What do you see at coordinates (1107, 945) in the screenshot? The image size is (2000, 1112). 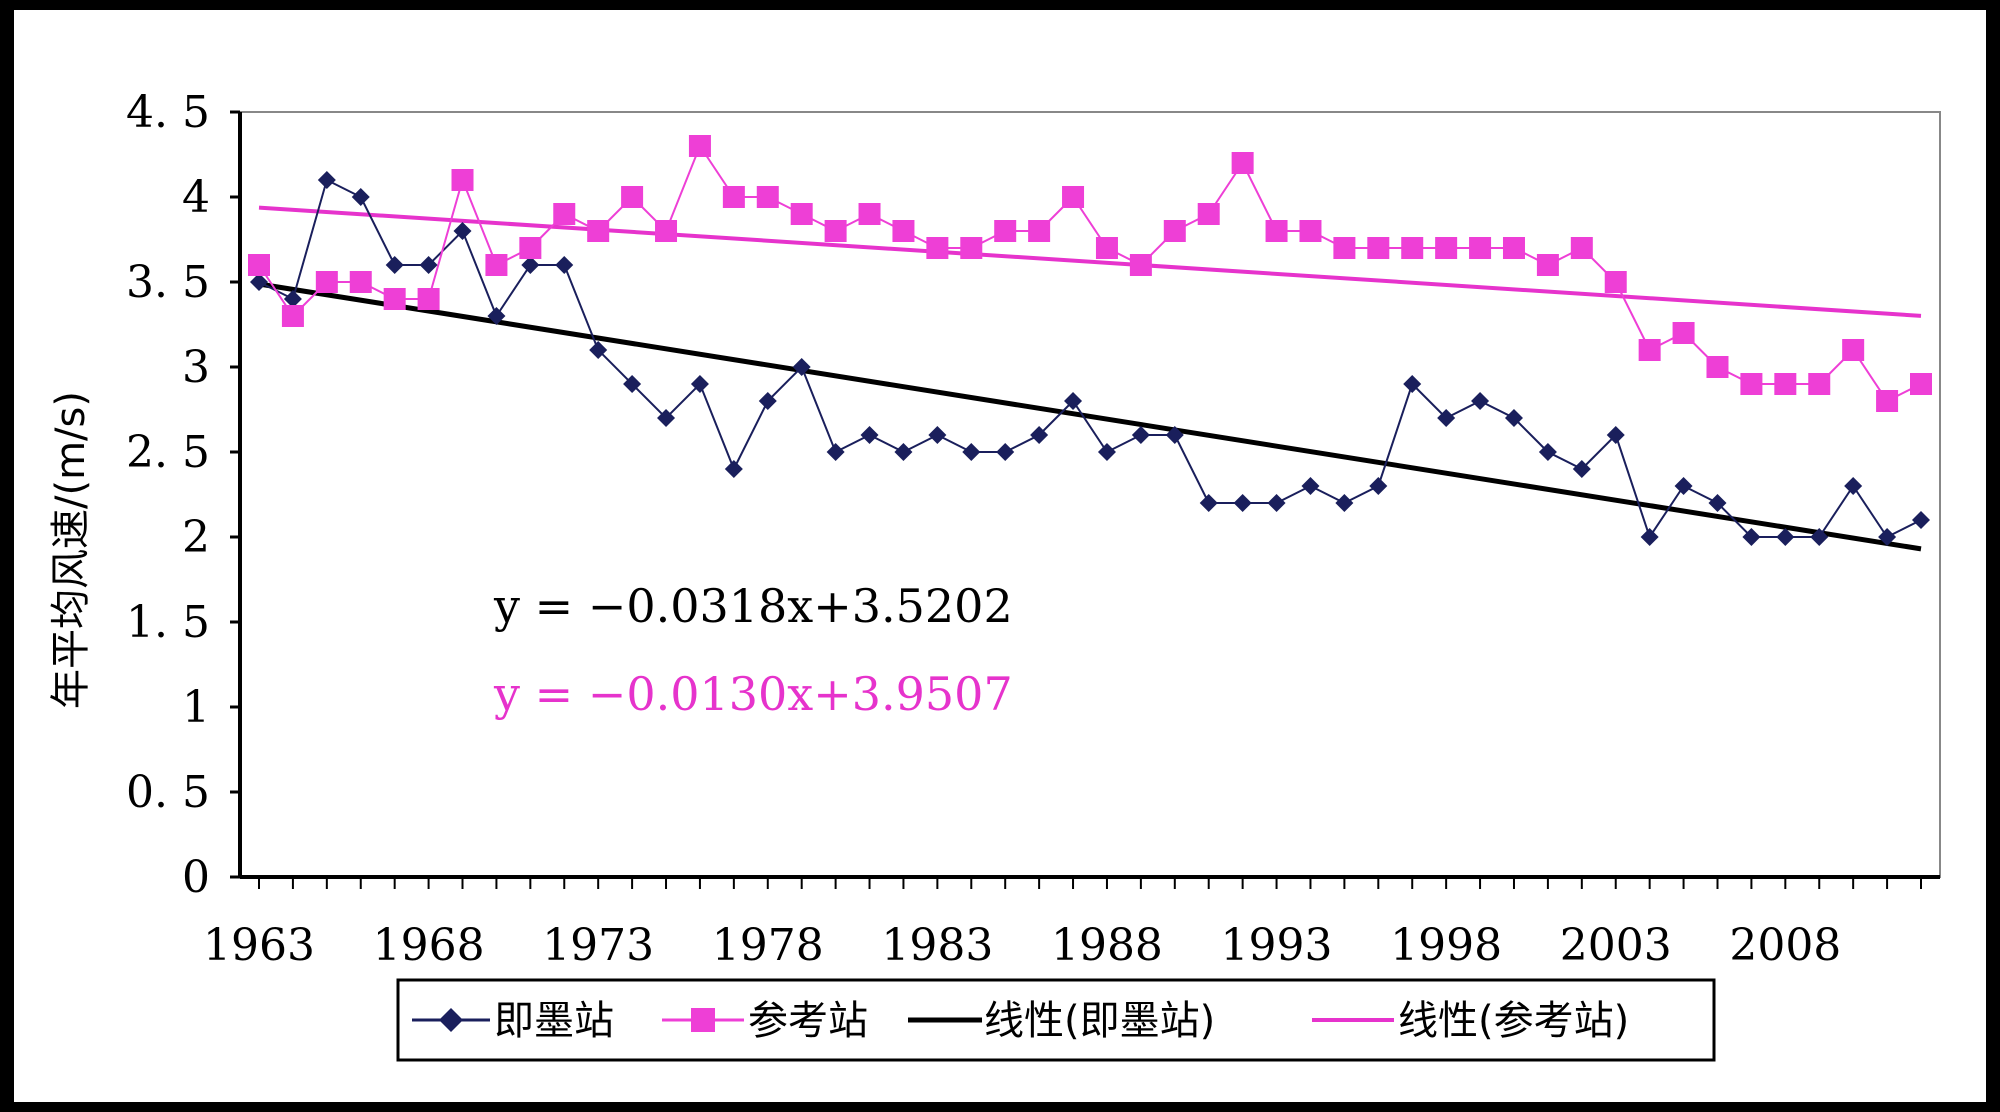 I see `x-tick-label: 1988` at bounding box center [1107, 945].